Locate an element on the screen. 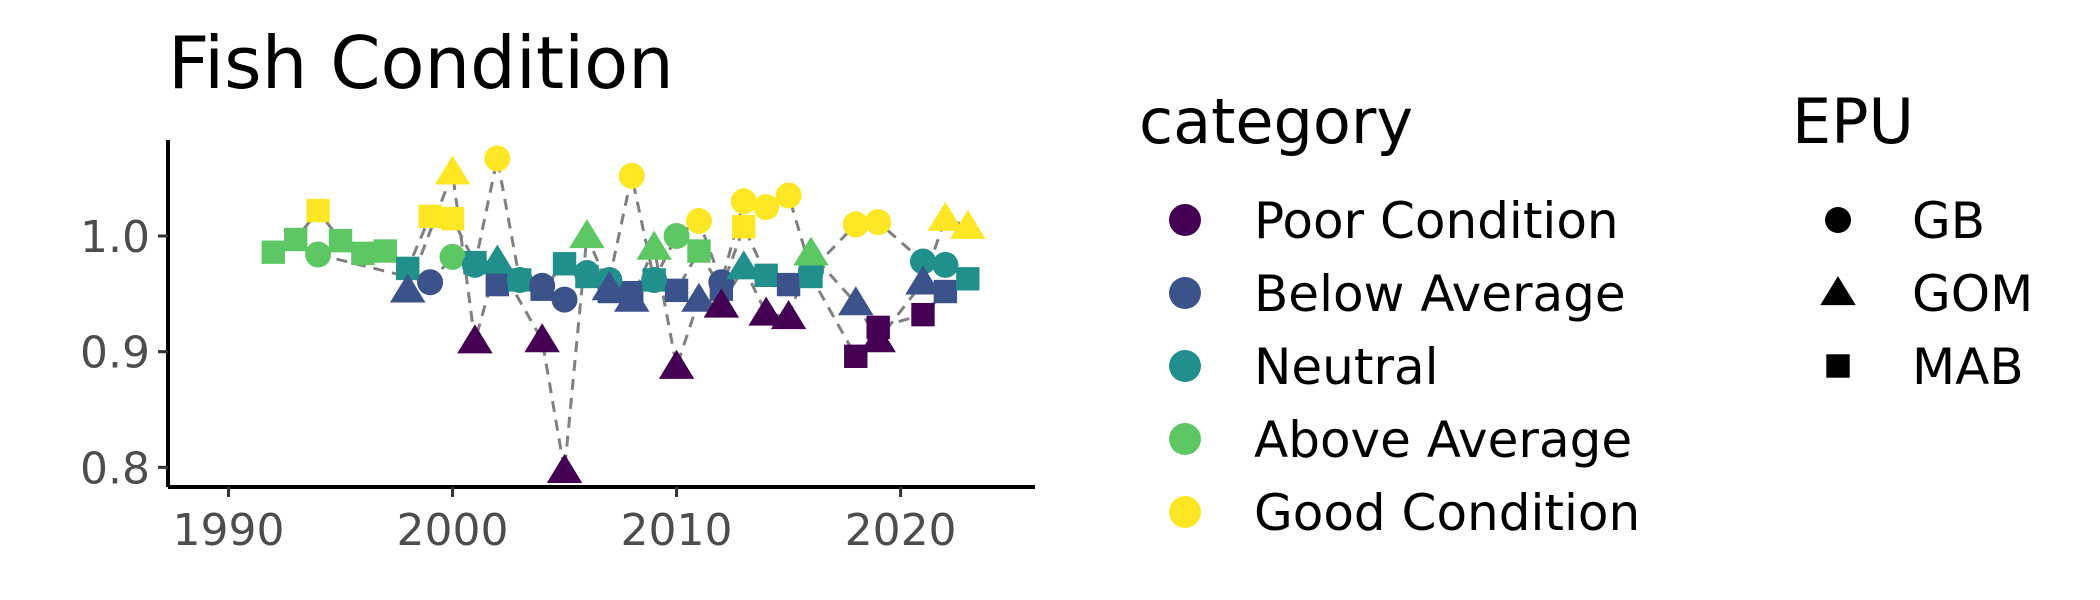  data-point-gb-2002 is located at coordinates (497, 158).